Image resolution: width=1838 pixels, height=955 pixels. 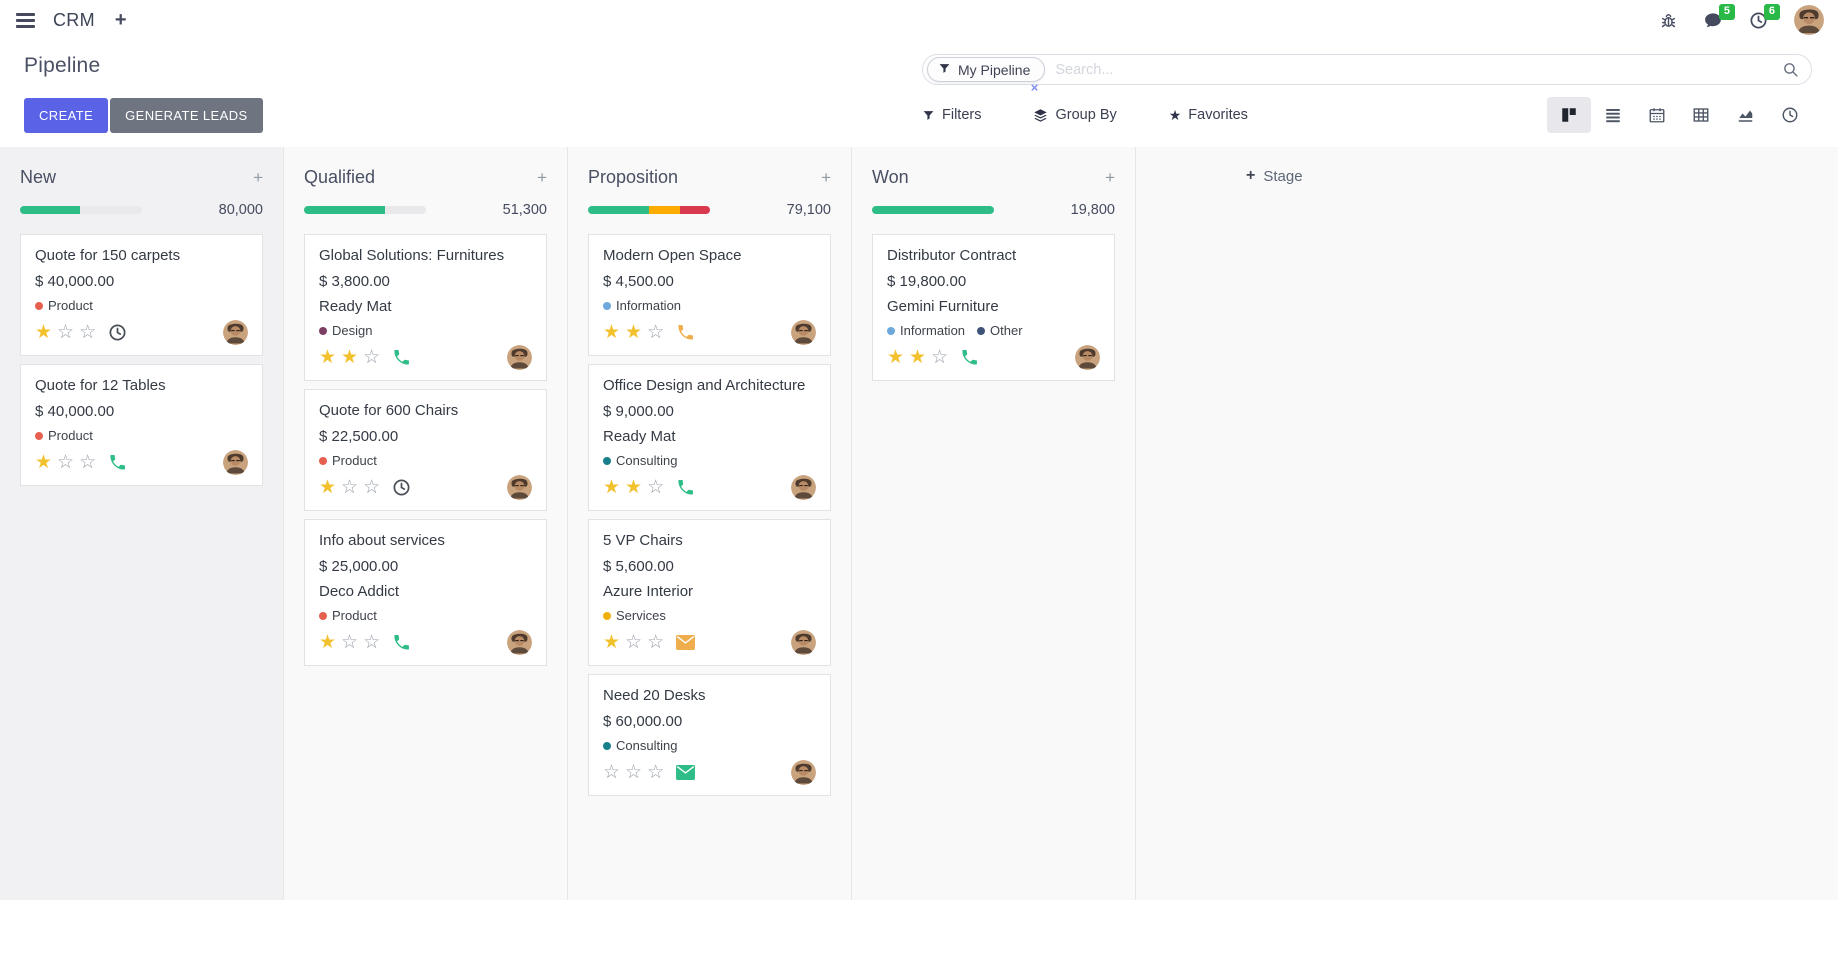 I want to click on search-icon, so click(x=1790, y=69).